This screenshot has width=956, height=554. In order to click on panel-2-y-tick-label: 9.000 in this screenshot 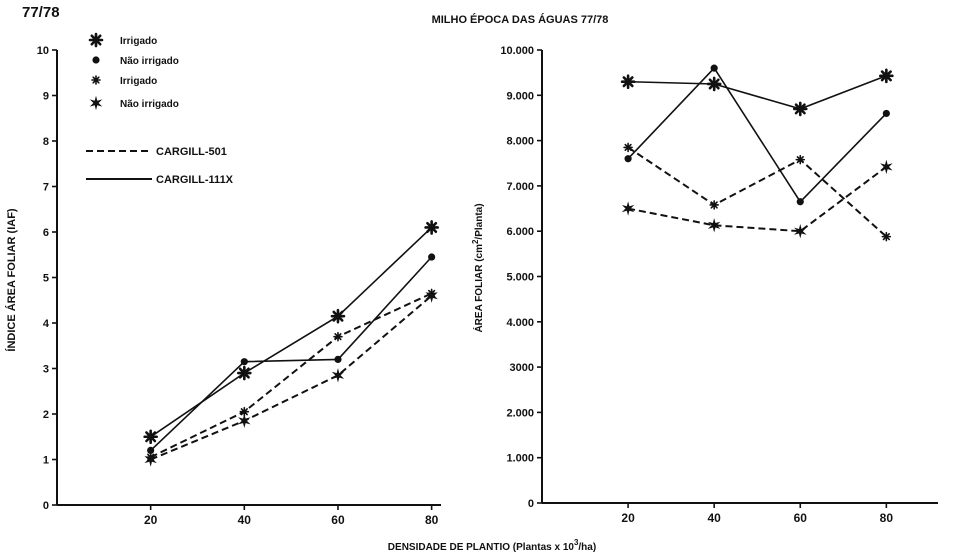, I will do `click(520, 96)`.